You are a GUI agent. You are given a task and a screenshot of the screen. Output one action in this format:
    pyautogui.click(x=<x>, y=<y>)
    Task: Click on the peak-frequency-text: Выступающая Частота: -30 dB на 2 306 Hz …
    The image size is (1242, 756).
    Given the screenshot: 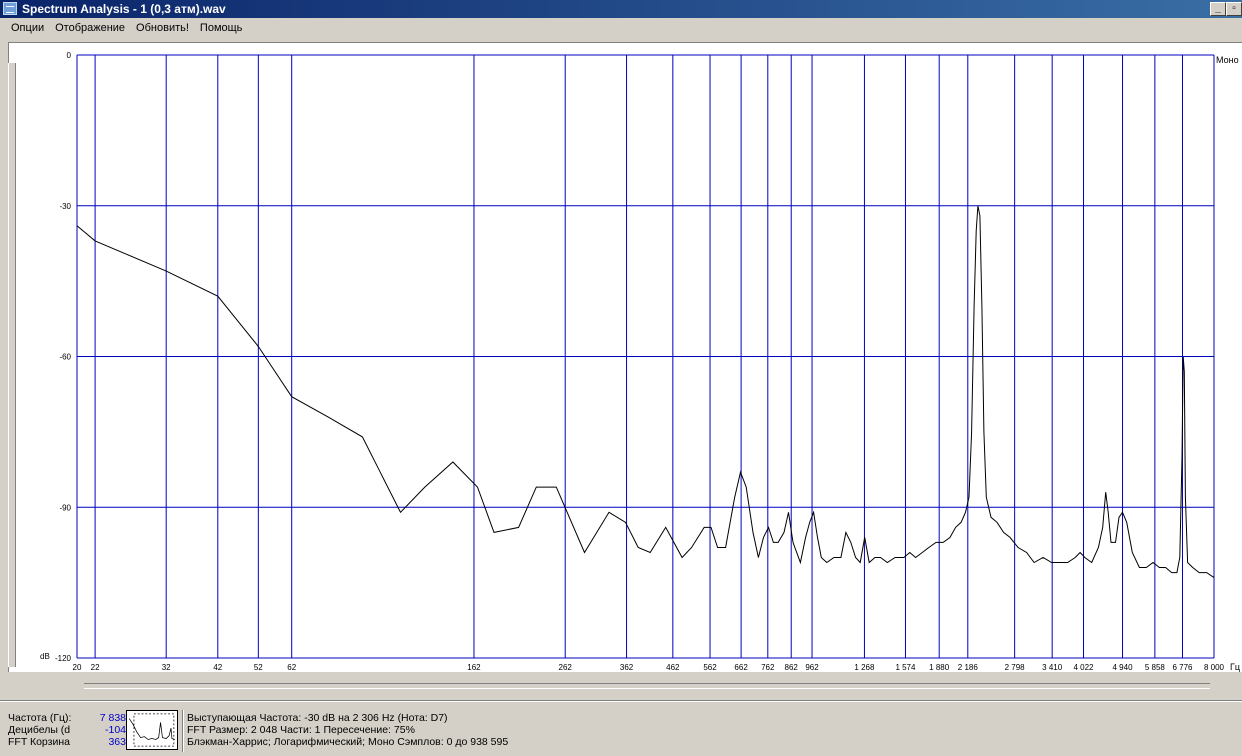 What is the action you would take?
    pyautogui.click(x=317, y=718)
    